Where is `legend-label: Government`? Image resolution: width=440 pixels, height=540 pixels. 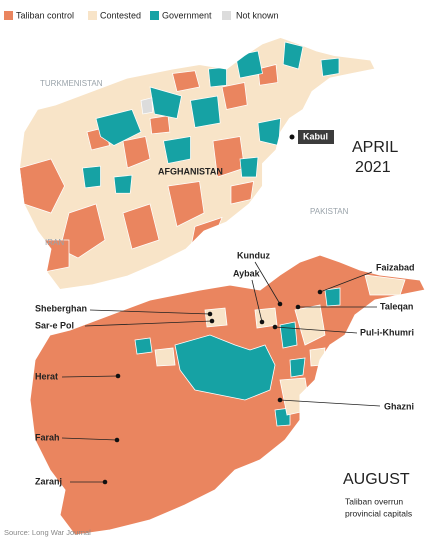
legend-label: Government is located at coordinates (187, 15).